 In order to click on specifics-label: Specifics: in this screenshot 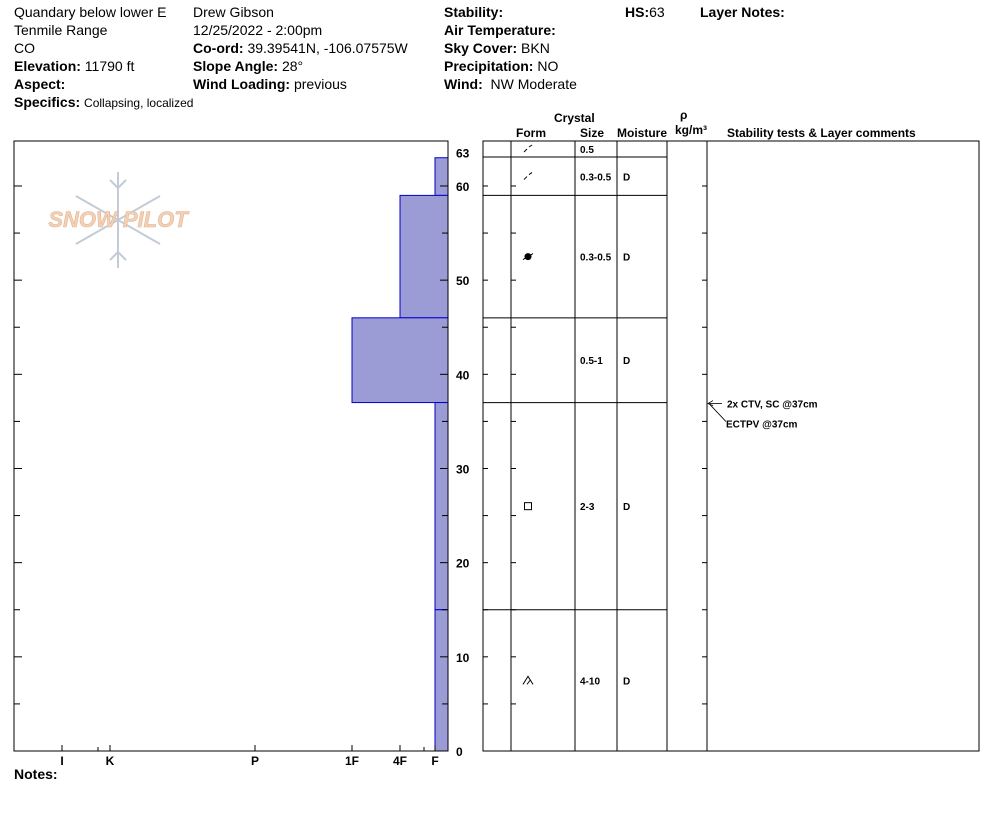, I will do `click(47, 102)`.